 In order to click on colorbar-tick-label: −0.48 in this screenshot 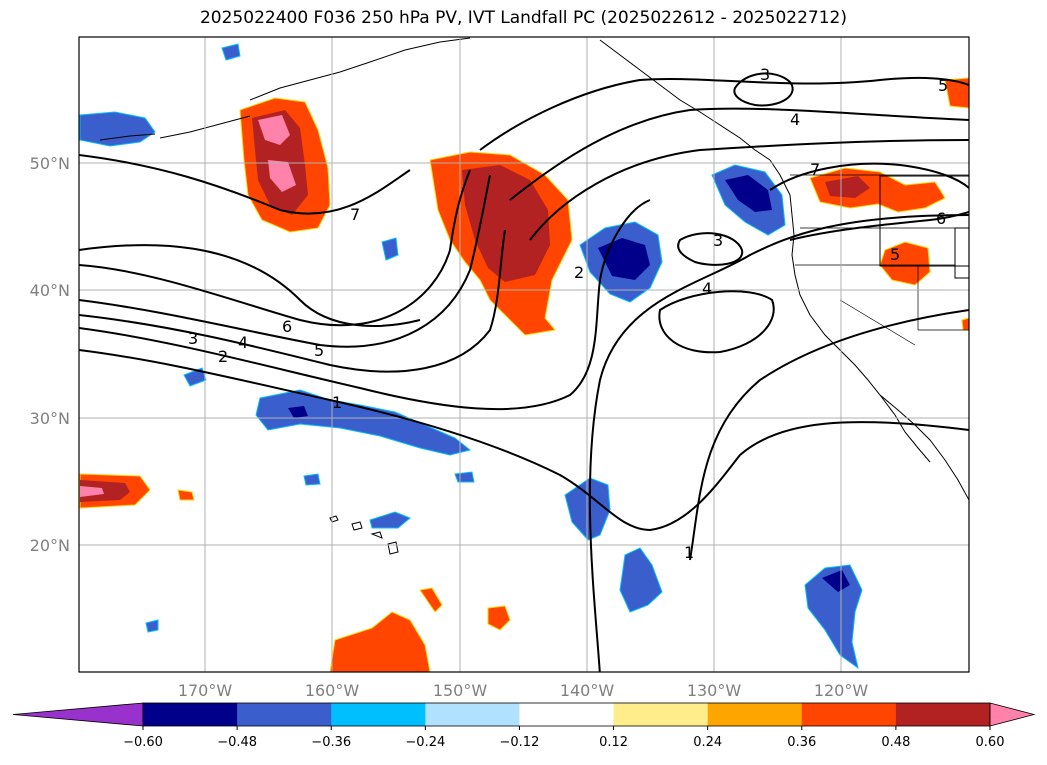, I will do `click(237, 742)`.